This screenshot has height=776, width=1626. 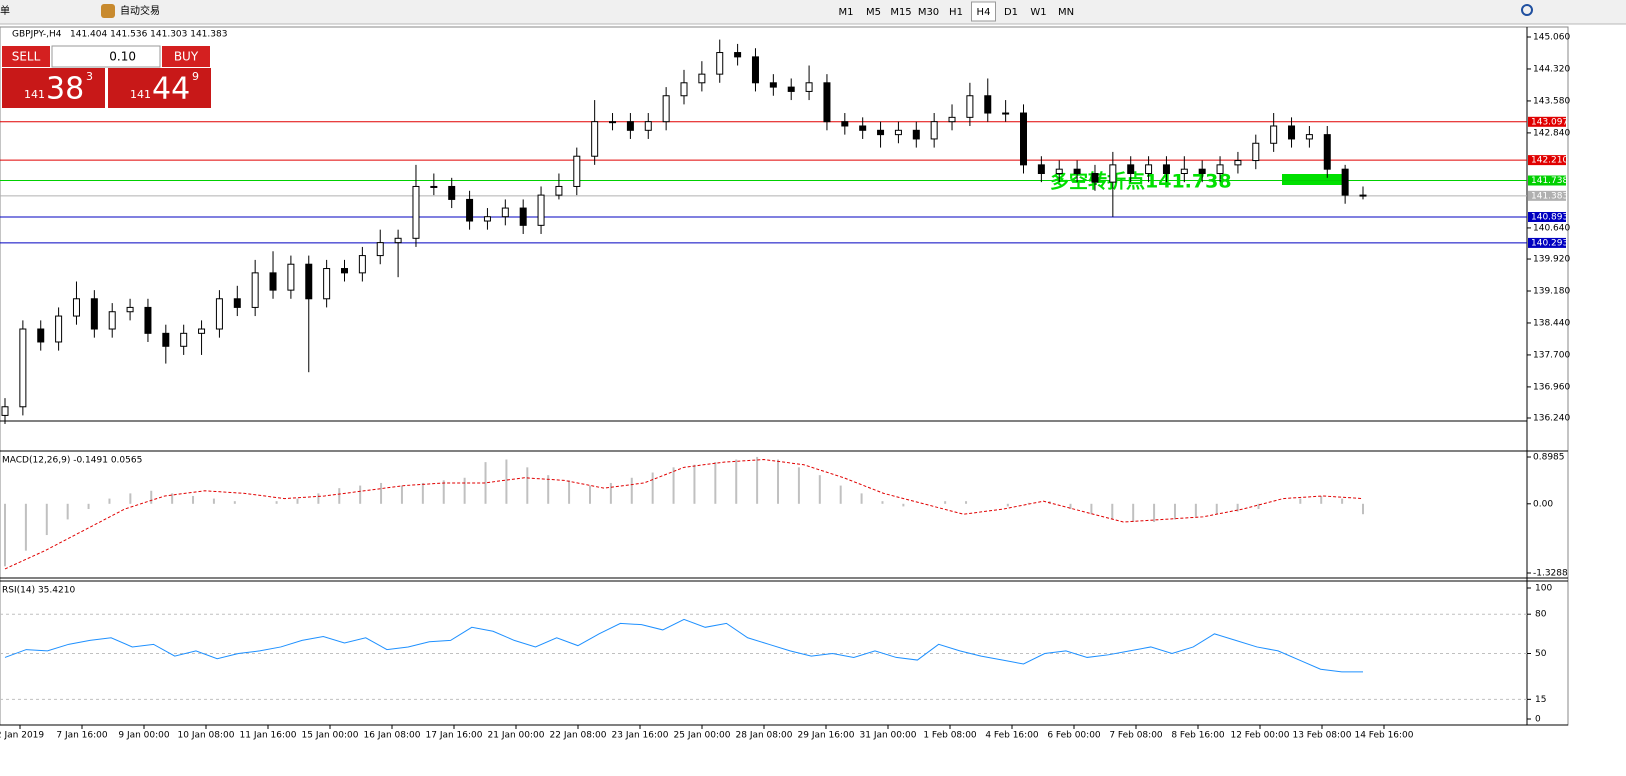 I want to click on y-tick-label: 0.00, so click(x=1543, y=504).